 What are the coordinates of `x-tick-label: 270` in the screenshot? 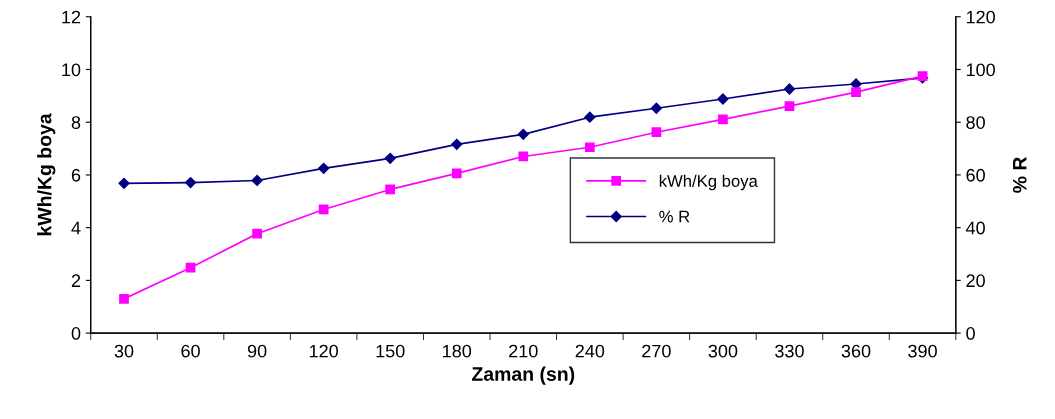 It's located at (656, 351).